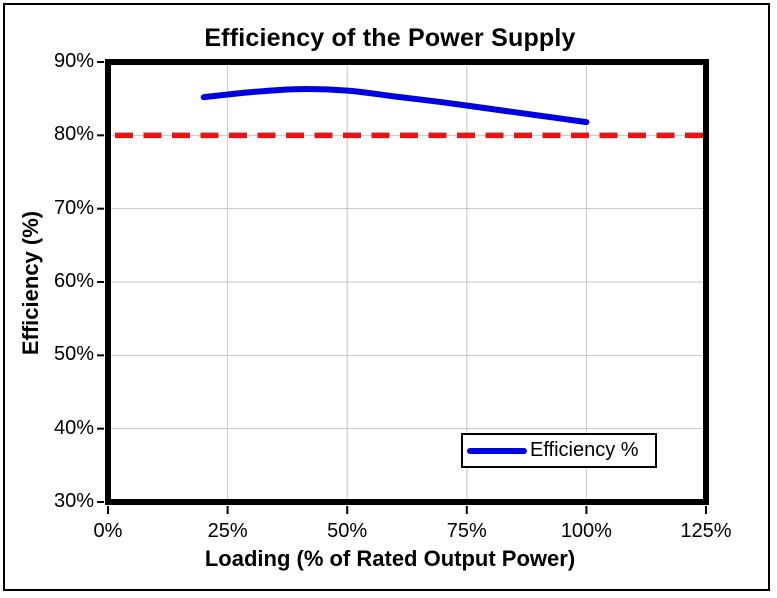 This screenshot has width=777, height=598. What do you see at coordinates (73, 427) in the screenshot?
I see `y-tick-label: 40%` at bounding box center [73, 427].